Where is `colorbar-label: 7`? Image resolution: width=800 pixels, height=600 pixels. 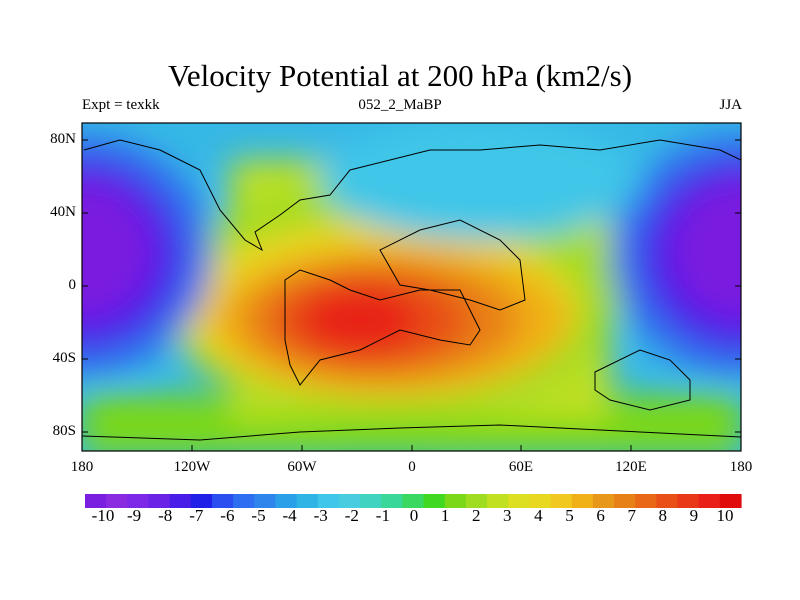
colorbar-label: 7 is located at coordinates (631, 515).